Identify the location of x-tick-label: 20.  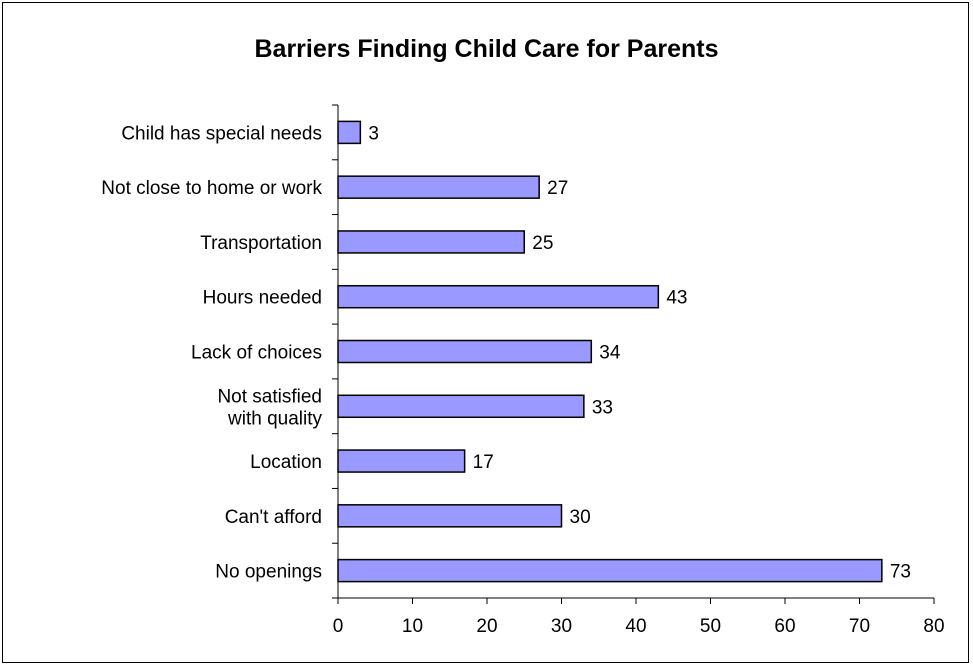
(486, 626).